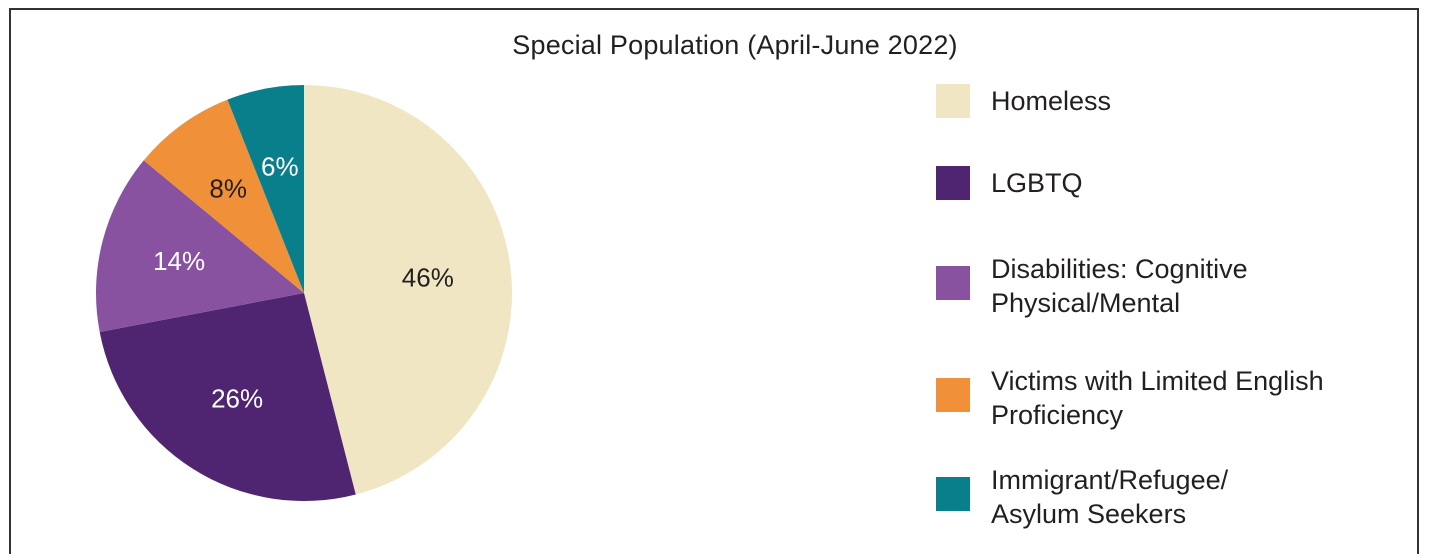 The height and width of the screenshot is (554, 1429). What do you see at coordinates (735, 45) in the screenshot?
I see `chart-title: Special Population (April-June 2022)` at bounding box center [735, 45].